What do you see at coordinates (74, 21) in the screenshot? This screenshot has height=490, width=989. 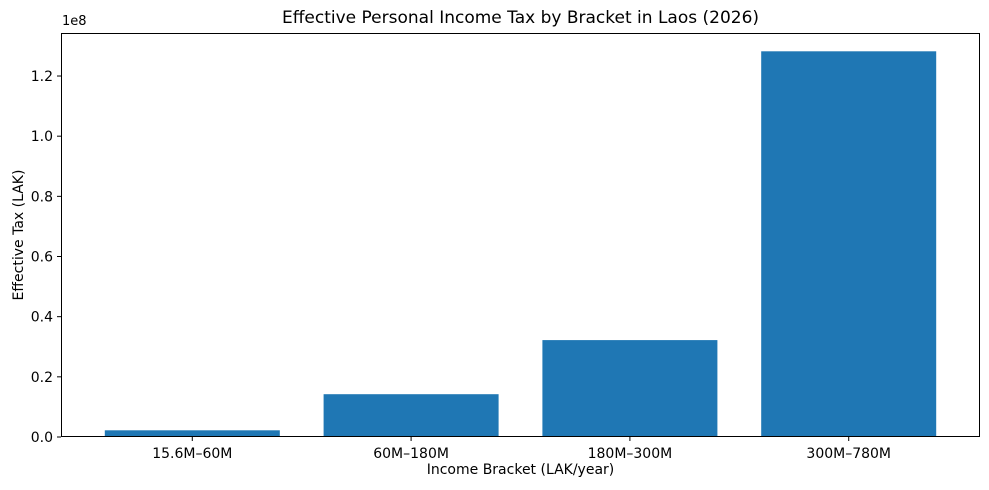 I see `y-axis-scale-offset: 1e8` at bounding box center [74, 21].